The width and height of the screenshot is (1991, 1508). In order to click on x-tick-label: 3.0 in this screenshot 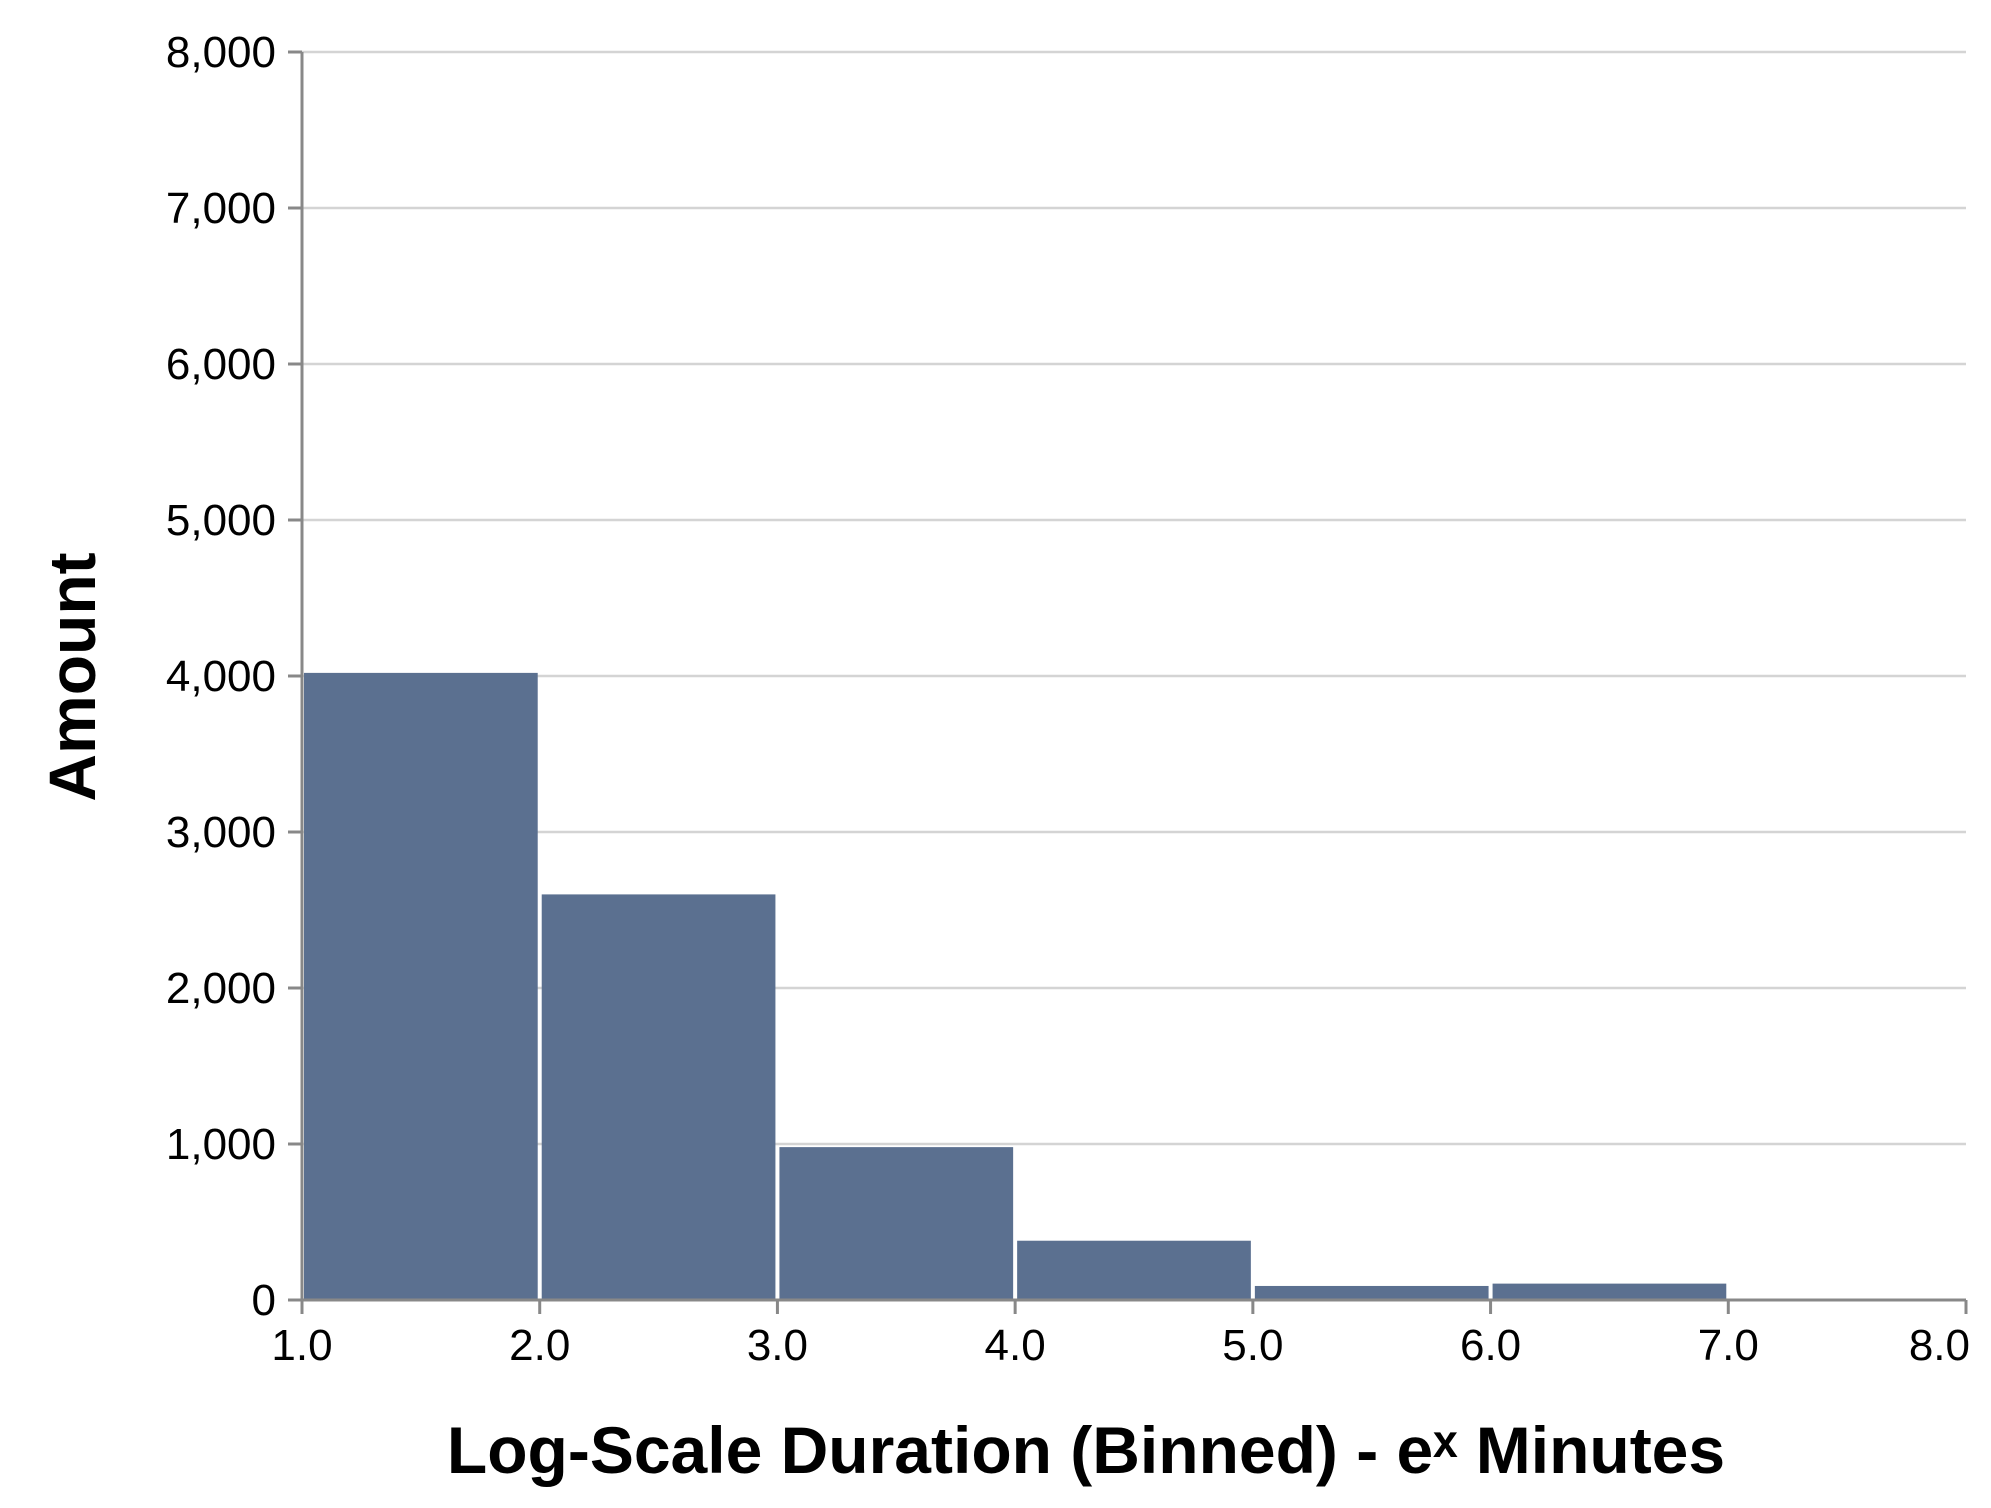, I will do `click(777, 1345)`.